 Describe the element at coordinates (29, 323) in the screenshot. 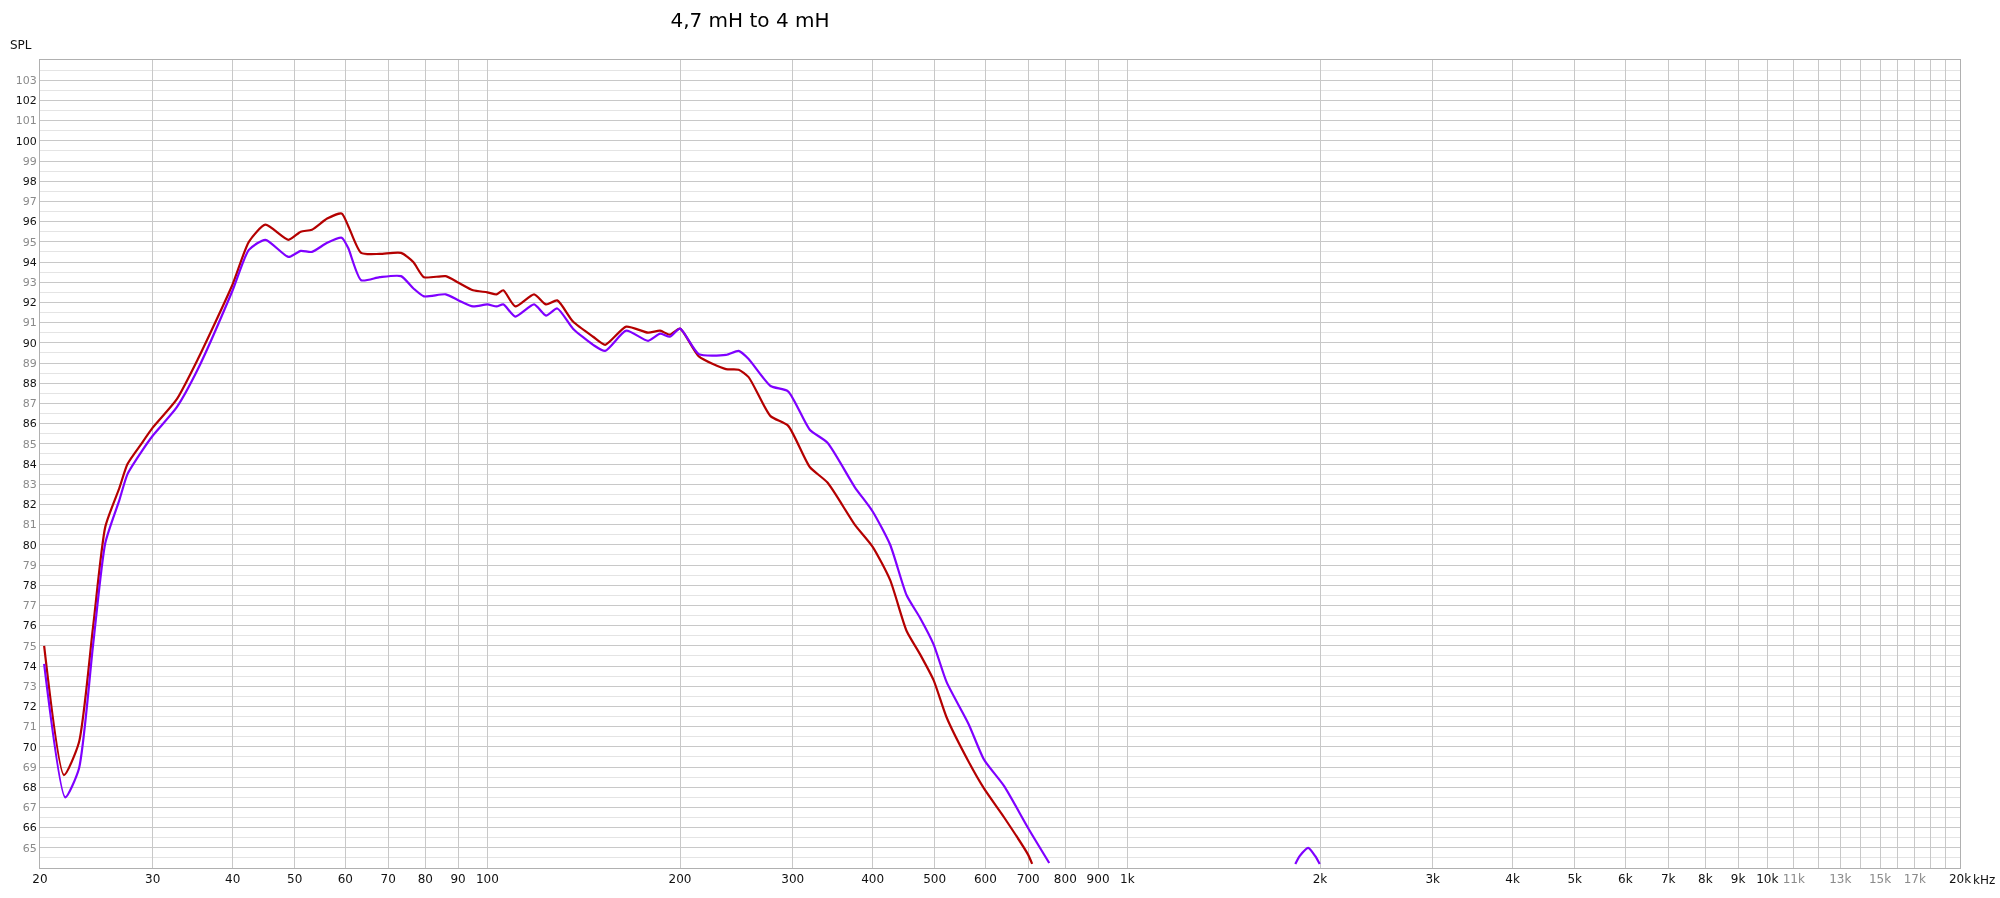

I see `y-tick-label: 91` at that location.